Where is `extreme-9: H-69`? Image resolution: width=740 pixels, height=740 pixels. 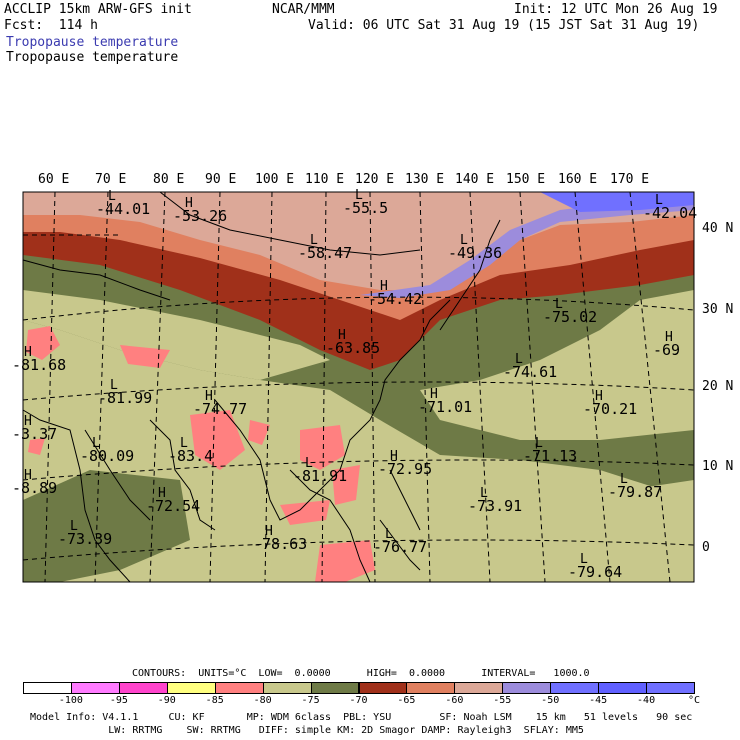 extreme-9: H-69 is located at coordinates (666, 344).